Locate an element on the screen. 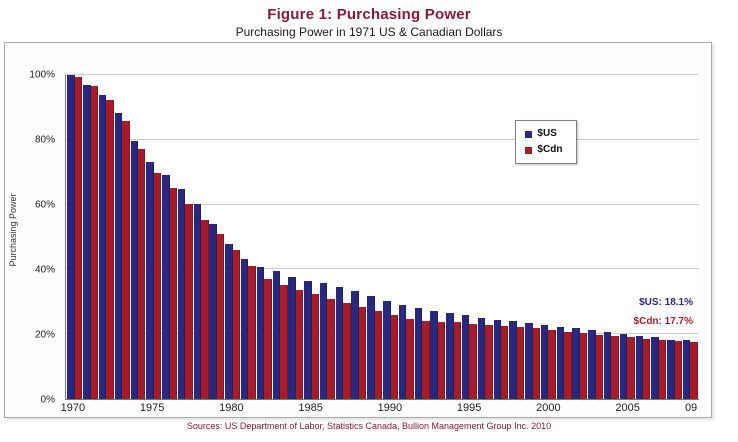 This screenshot has width=738, height=442. legend-item-cdn: $Cdn is located at coordinates (543, 150).